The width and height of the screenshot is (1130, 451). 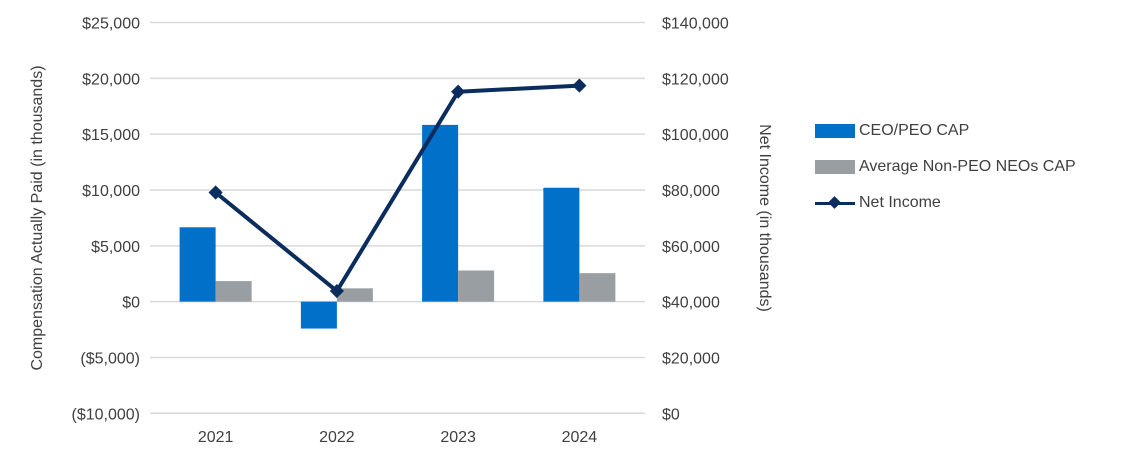 What do you see at coordinates (900, 202) in the screenshot?
I see `legend-label-net-income: Net Income` at bounding box center [900, 202].